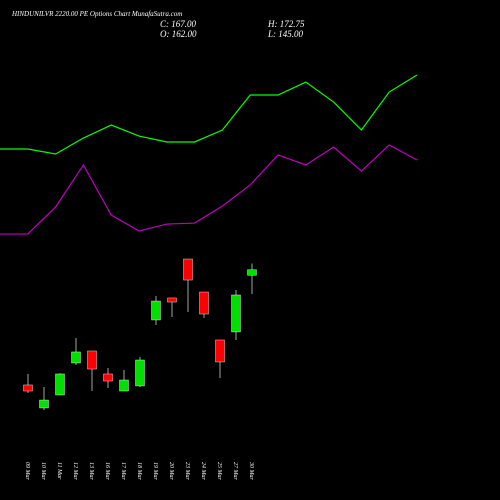 The height and width of the screenshot is (500, 500). I want to click on x-tick-label: 18 Mar, so click(139, 471).